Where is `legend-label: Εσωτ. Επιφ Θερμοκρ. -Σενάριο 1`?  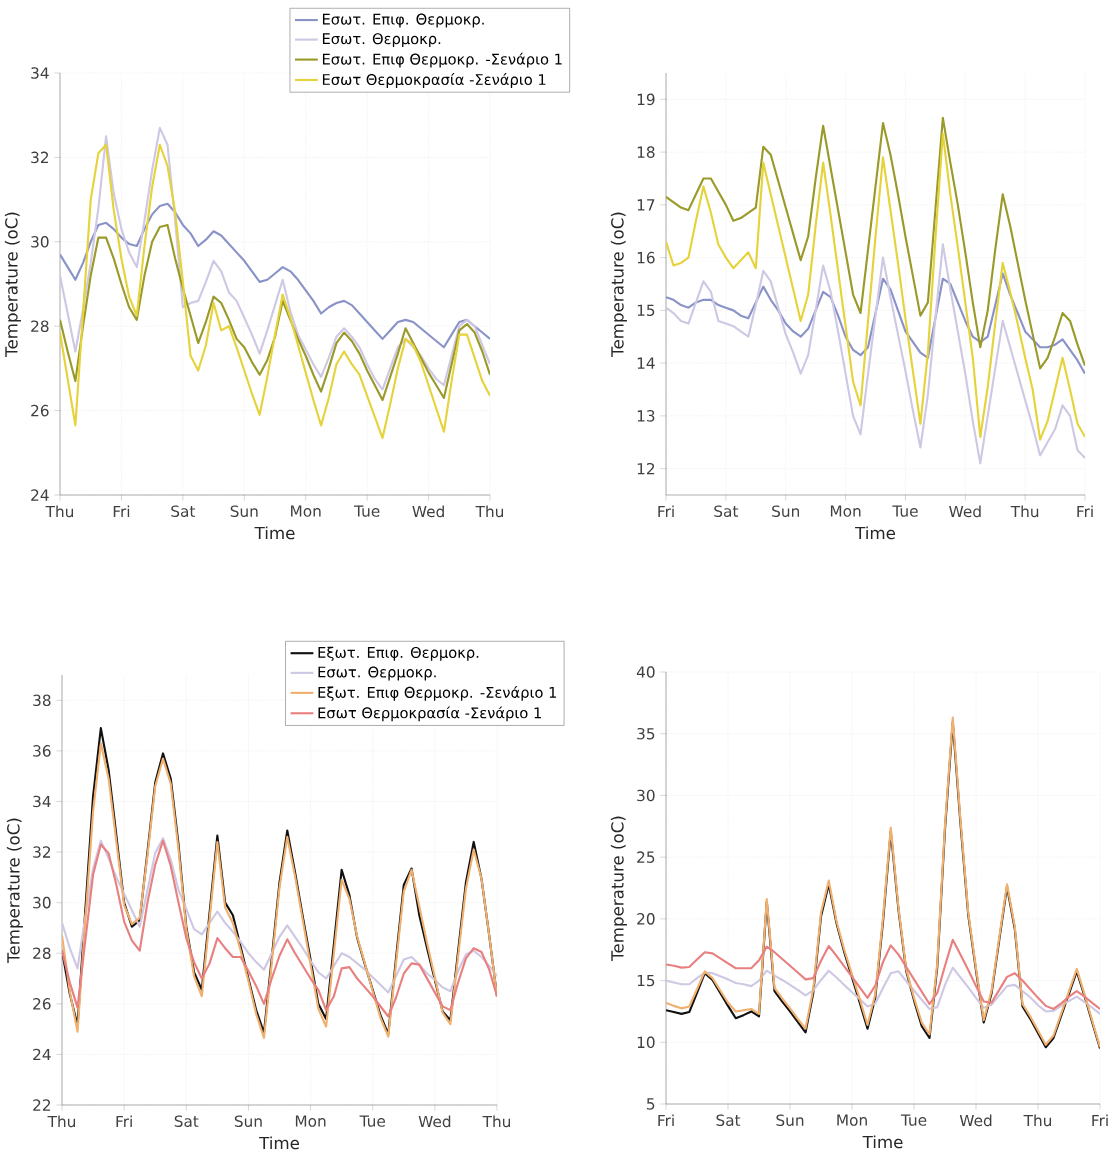 legend-label: Εσωτ. Επιφ Θερμοκρ. -Σενάριο 1 is located at coordinates (442, 60).